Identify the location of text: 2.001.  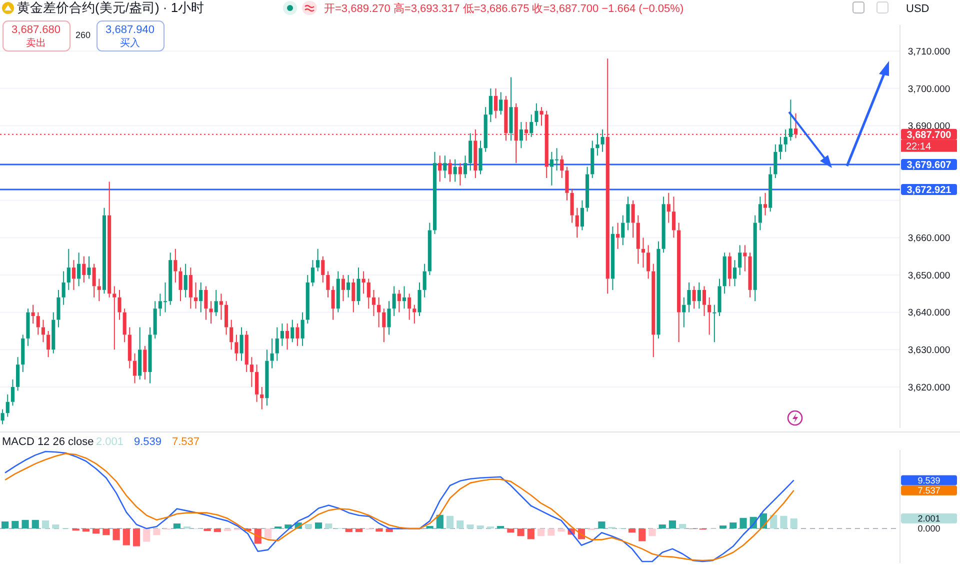
(110, 442).